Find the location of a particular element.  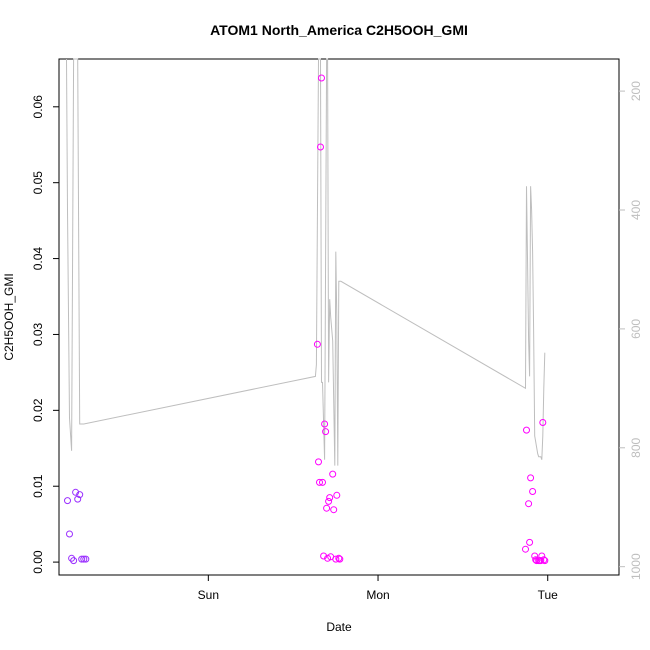

y-axis-right: 200 400 600 800 1000 is located at coordinates (631, 330).